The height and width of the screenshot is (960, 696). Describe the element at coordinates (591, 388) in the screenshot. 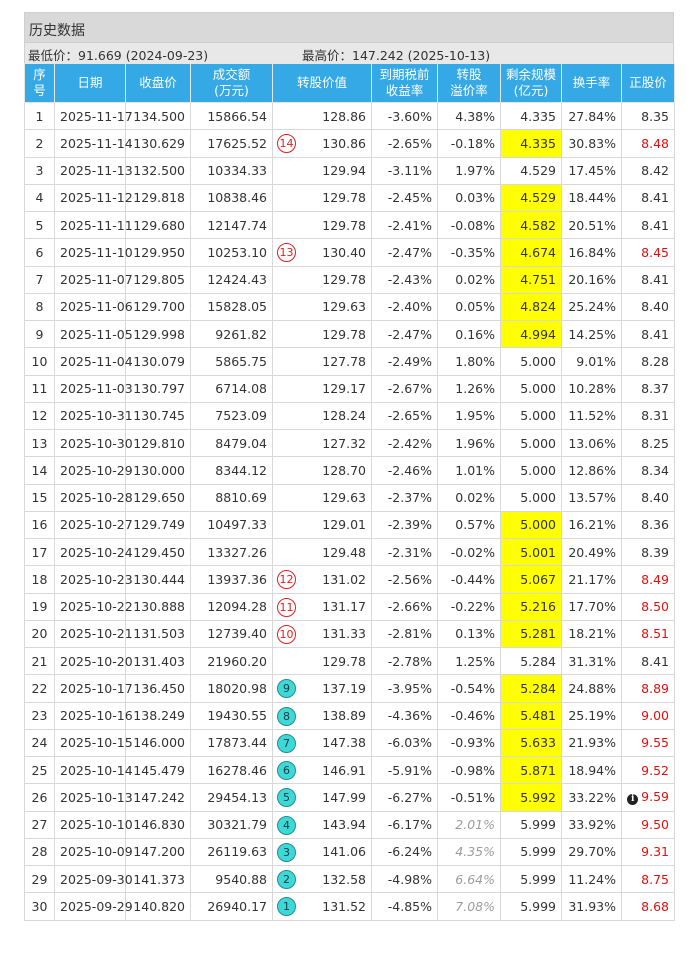

I see `row-turnover: 10.28%` at that location.